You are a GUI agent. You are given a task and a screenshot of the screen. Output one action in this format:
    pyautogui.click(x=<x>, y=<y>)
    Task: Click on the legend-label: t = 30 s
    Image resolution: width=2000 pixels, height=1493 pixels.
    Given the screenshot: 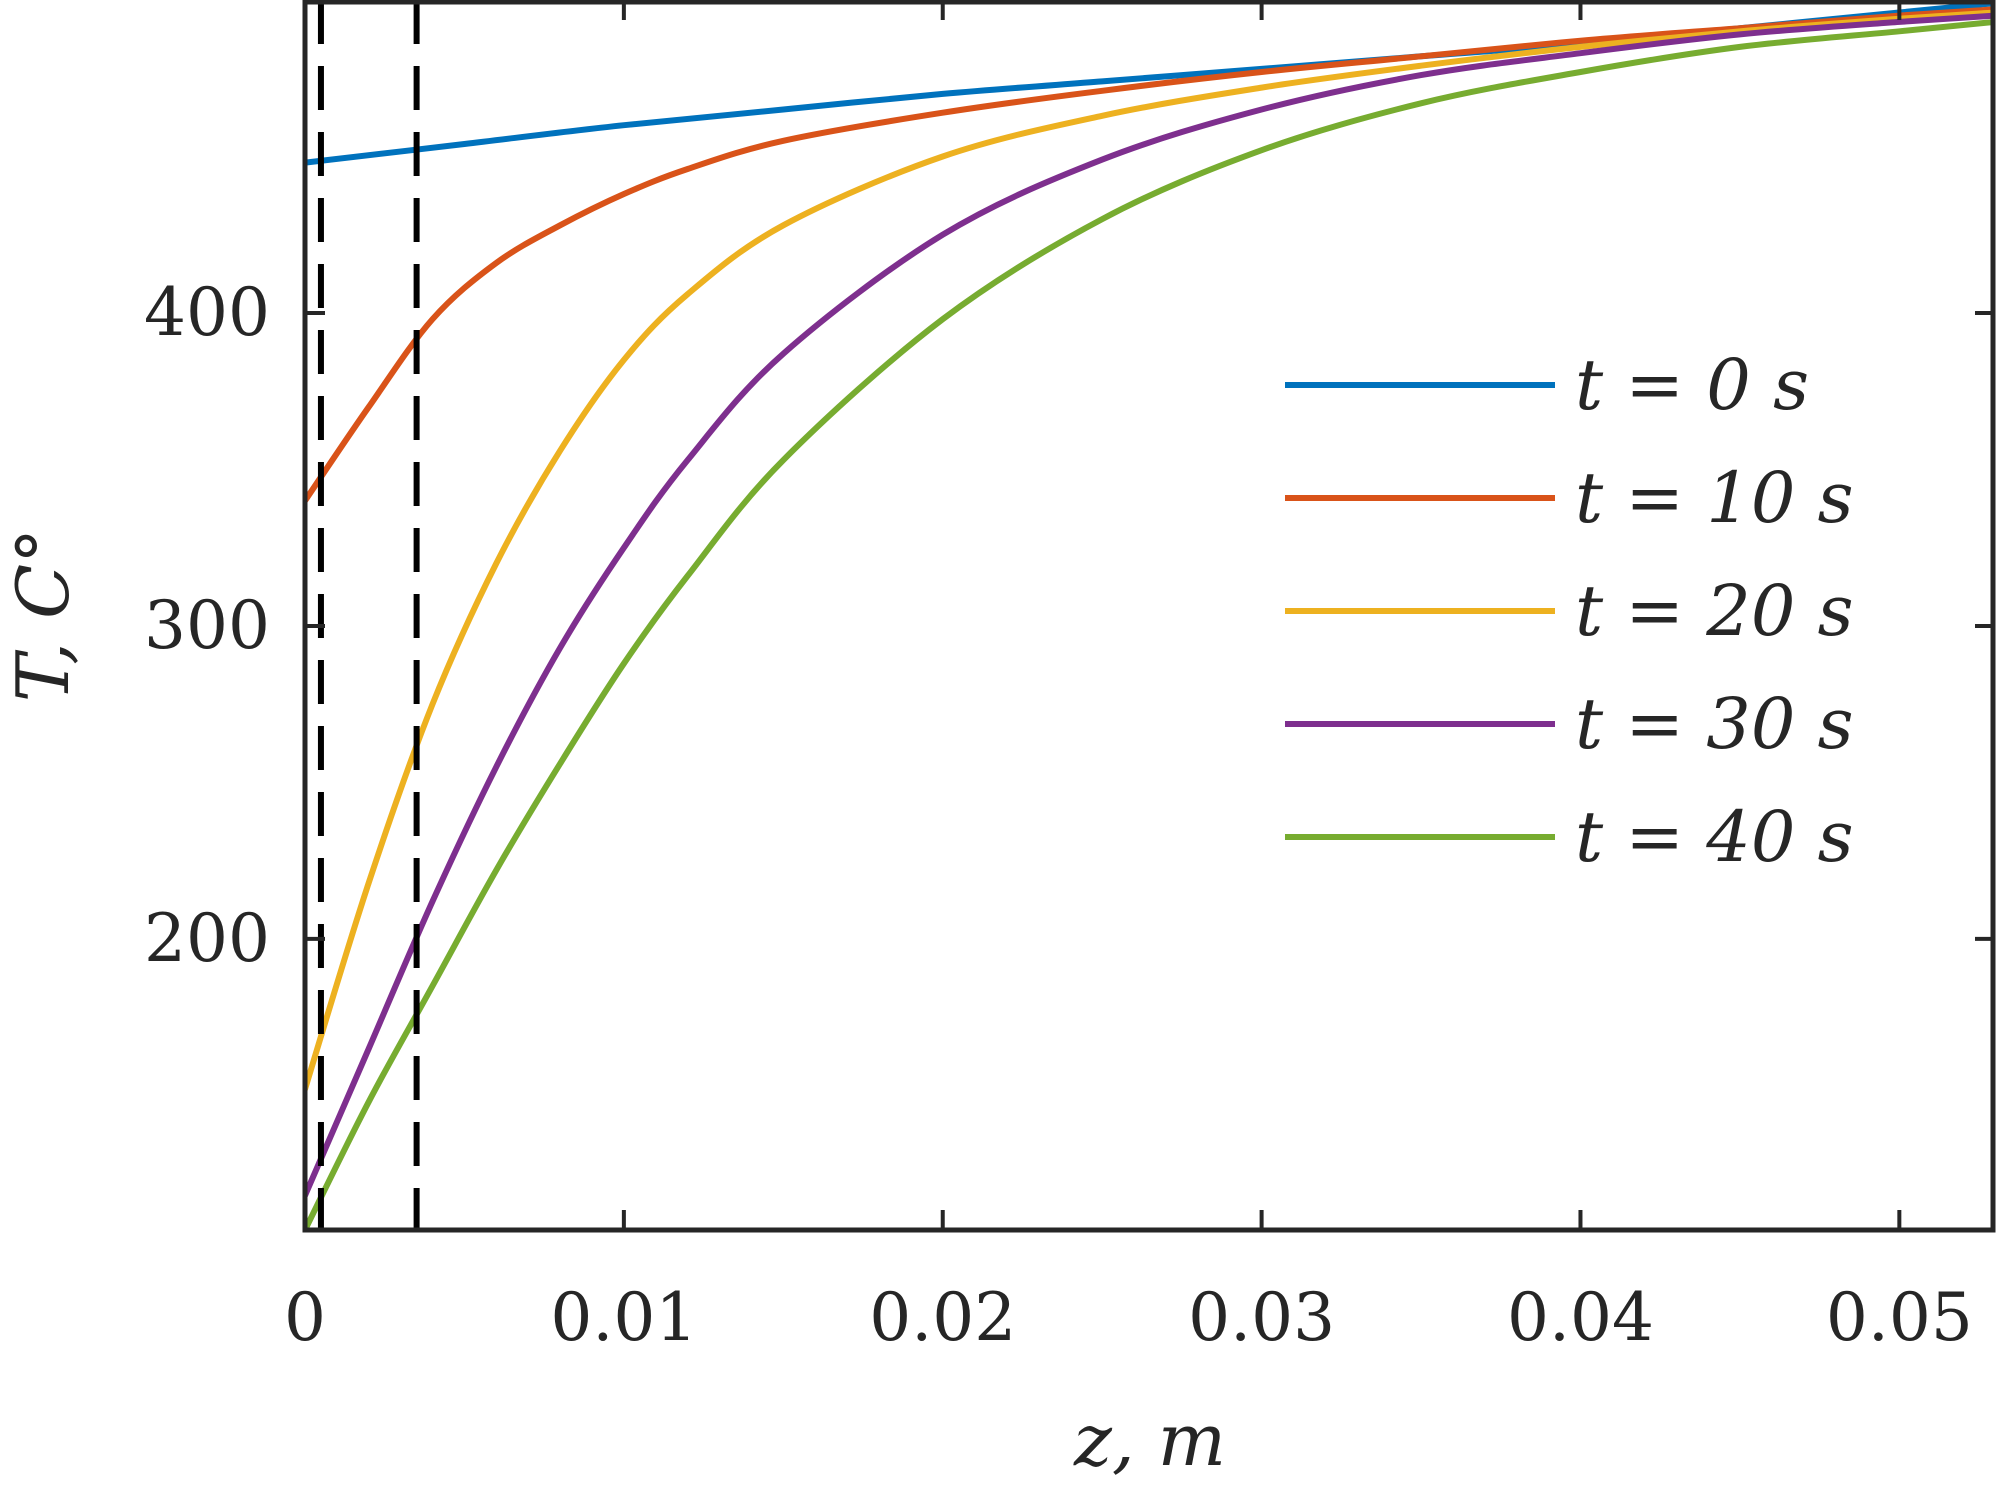 What is the action you would take?
    pyautogui.click(x=1714, y=724)
    